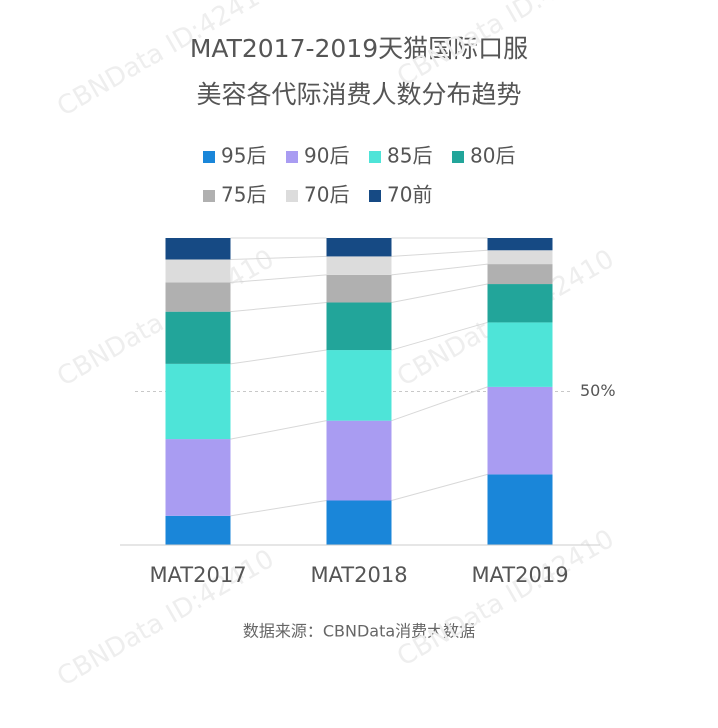 The width and height of the screenshot is (718, 728). Describe the element at coordinates (358, 575) in the screenshot. I see `x-tick-label: MAT2018` at that location.